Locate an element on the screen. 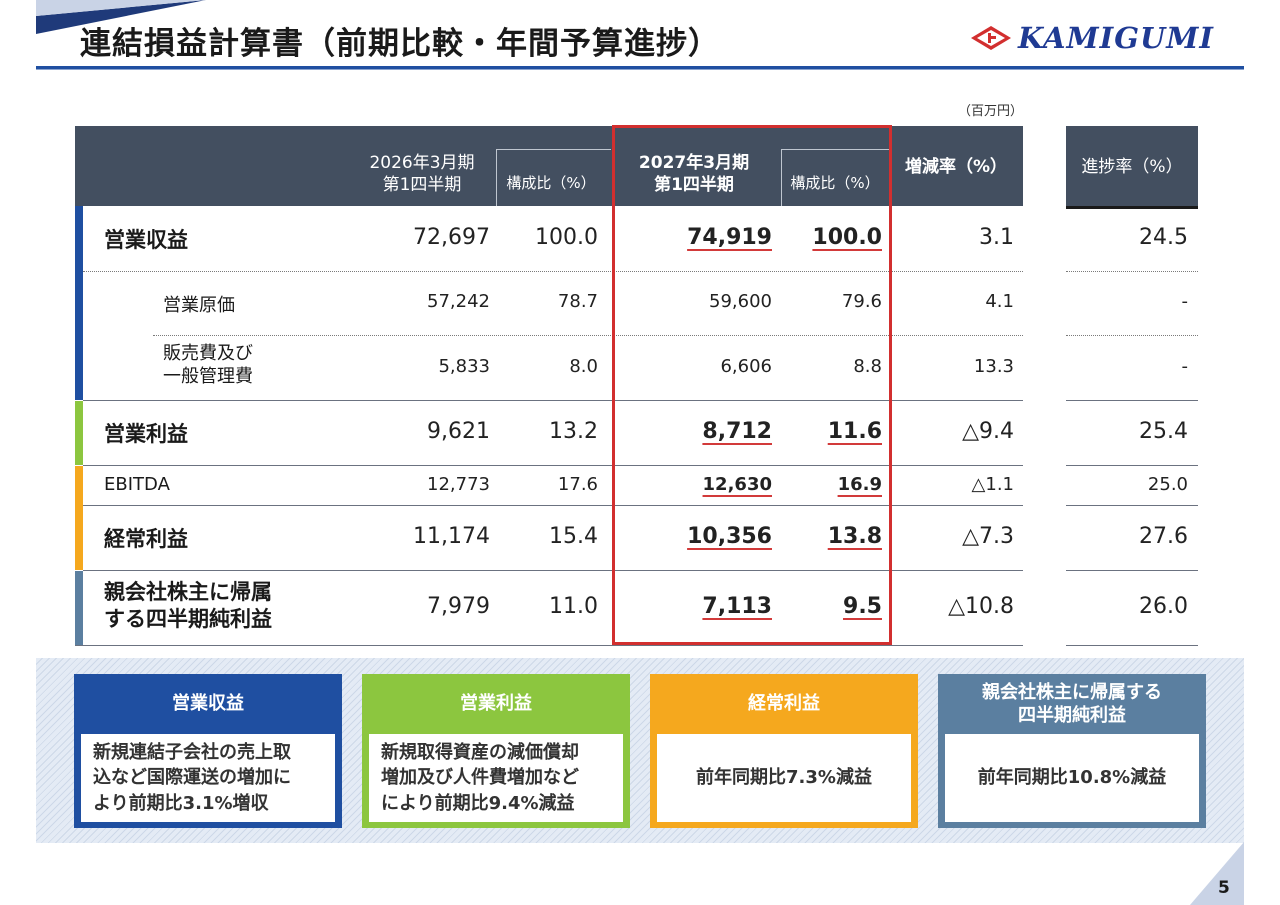  summary-card-body: 前年同期比10.8%減益 is located at coordinates (1072, 778).